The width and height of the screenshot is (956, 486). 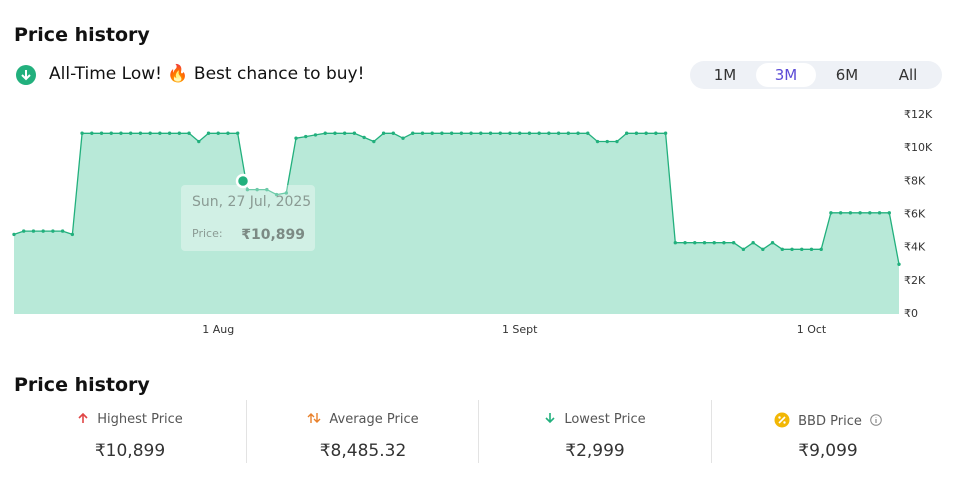 I want to click on tooltip: Sun, 27 Jul, 2025 Price: ₹10,899, so click(x=248, y=218).